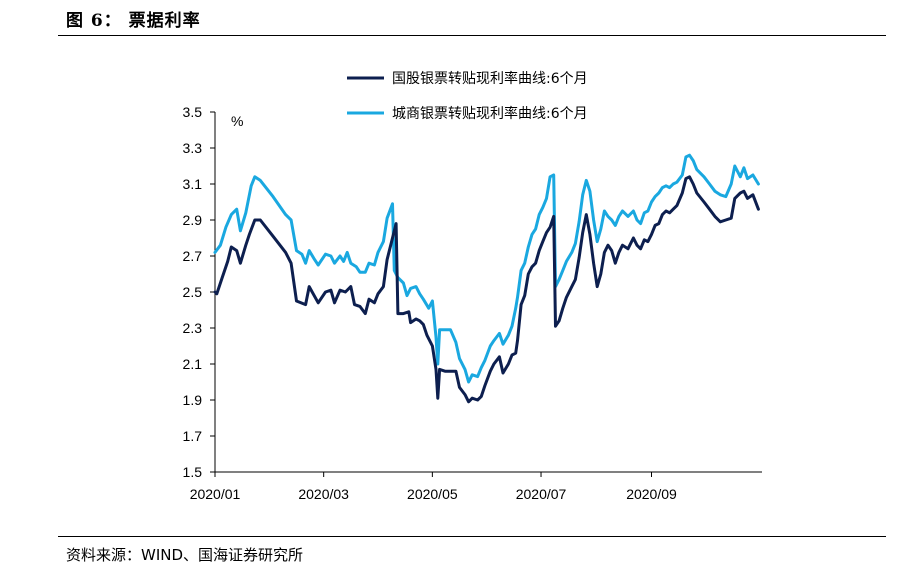 The width and height of the screenshot is (924, 585). What do you see at coordinates (193, 436) in the screenshot?
I see `y-tick-label: 1.7` at bounding box center [193, 436].